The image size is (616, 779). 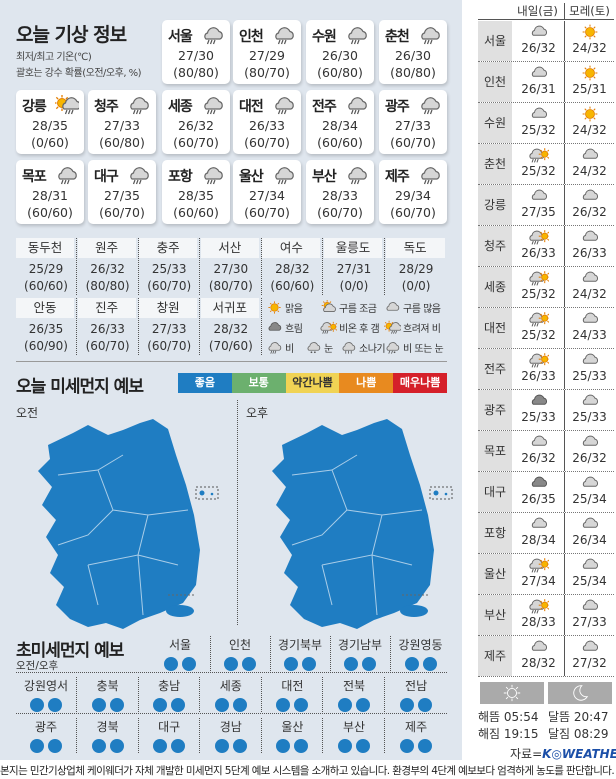 What do you see at coordinates (46, 694) in the screenshot?
I see `ultrafine-region: 강원영서` at bounding box center [46, 694].